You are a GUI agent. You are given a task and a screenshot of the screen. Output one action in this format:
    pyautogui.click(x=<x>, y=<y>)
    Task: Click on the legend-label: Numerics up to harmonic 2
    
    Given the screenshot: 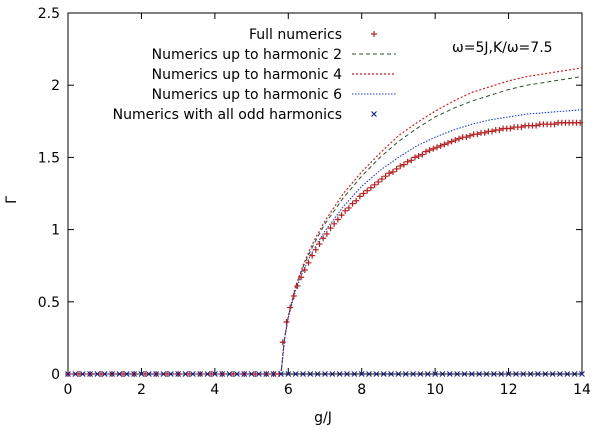 What is the action you would take?
    pyautogui.click(x=247, y=55)
    